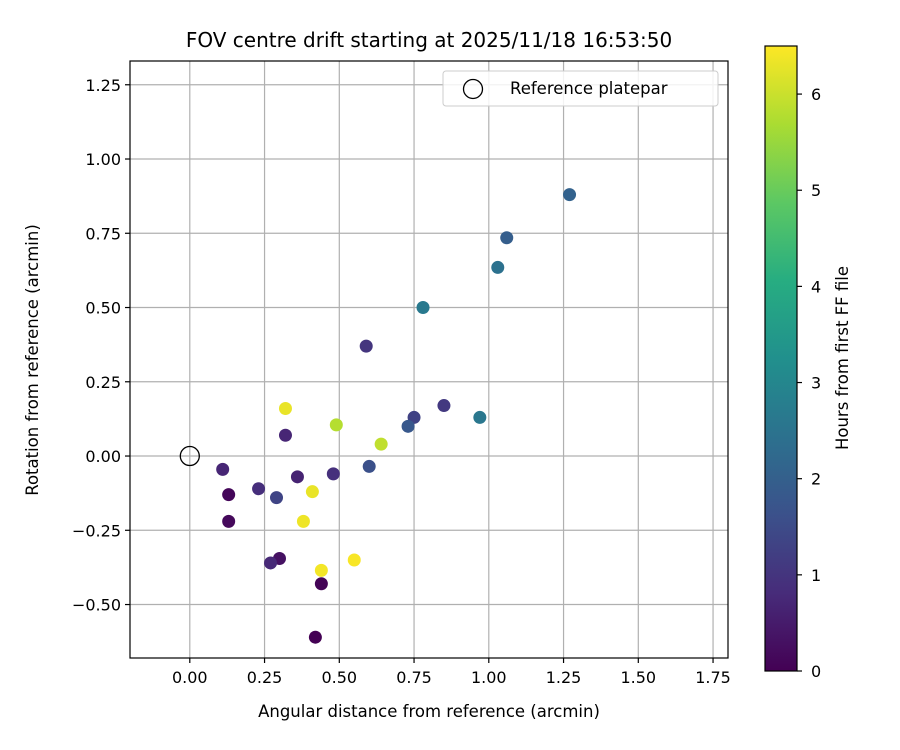 This screenshot has width=900, height=750. What do you see at coordinates (265, 677) in the screenshot?
I see `x-tick-label: 0.25` at bounding box center [265, 677].